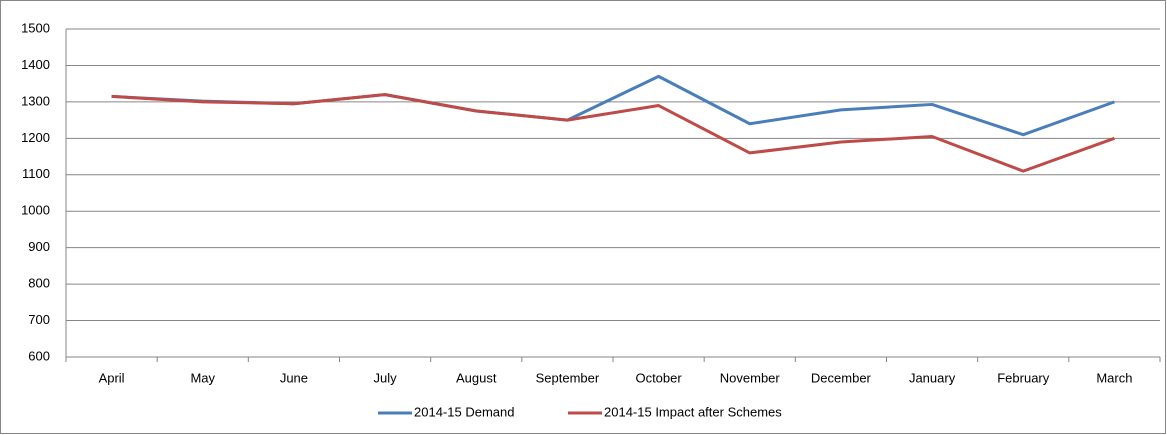 The image size is (1167, 435). What do you see at coordinates (386, 377) in the screenshot?
I see `x-tick-label: July` at bounding box center [386, 377].